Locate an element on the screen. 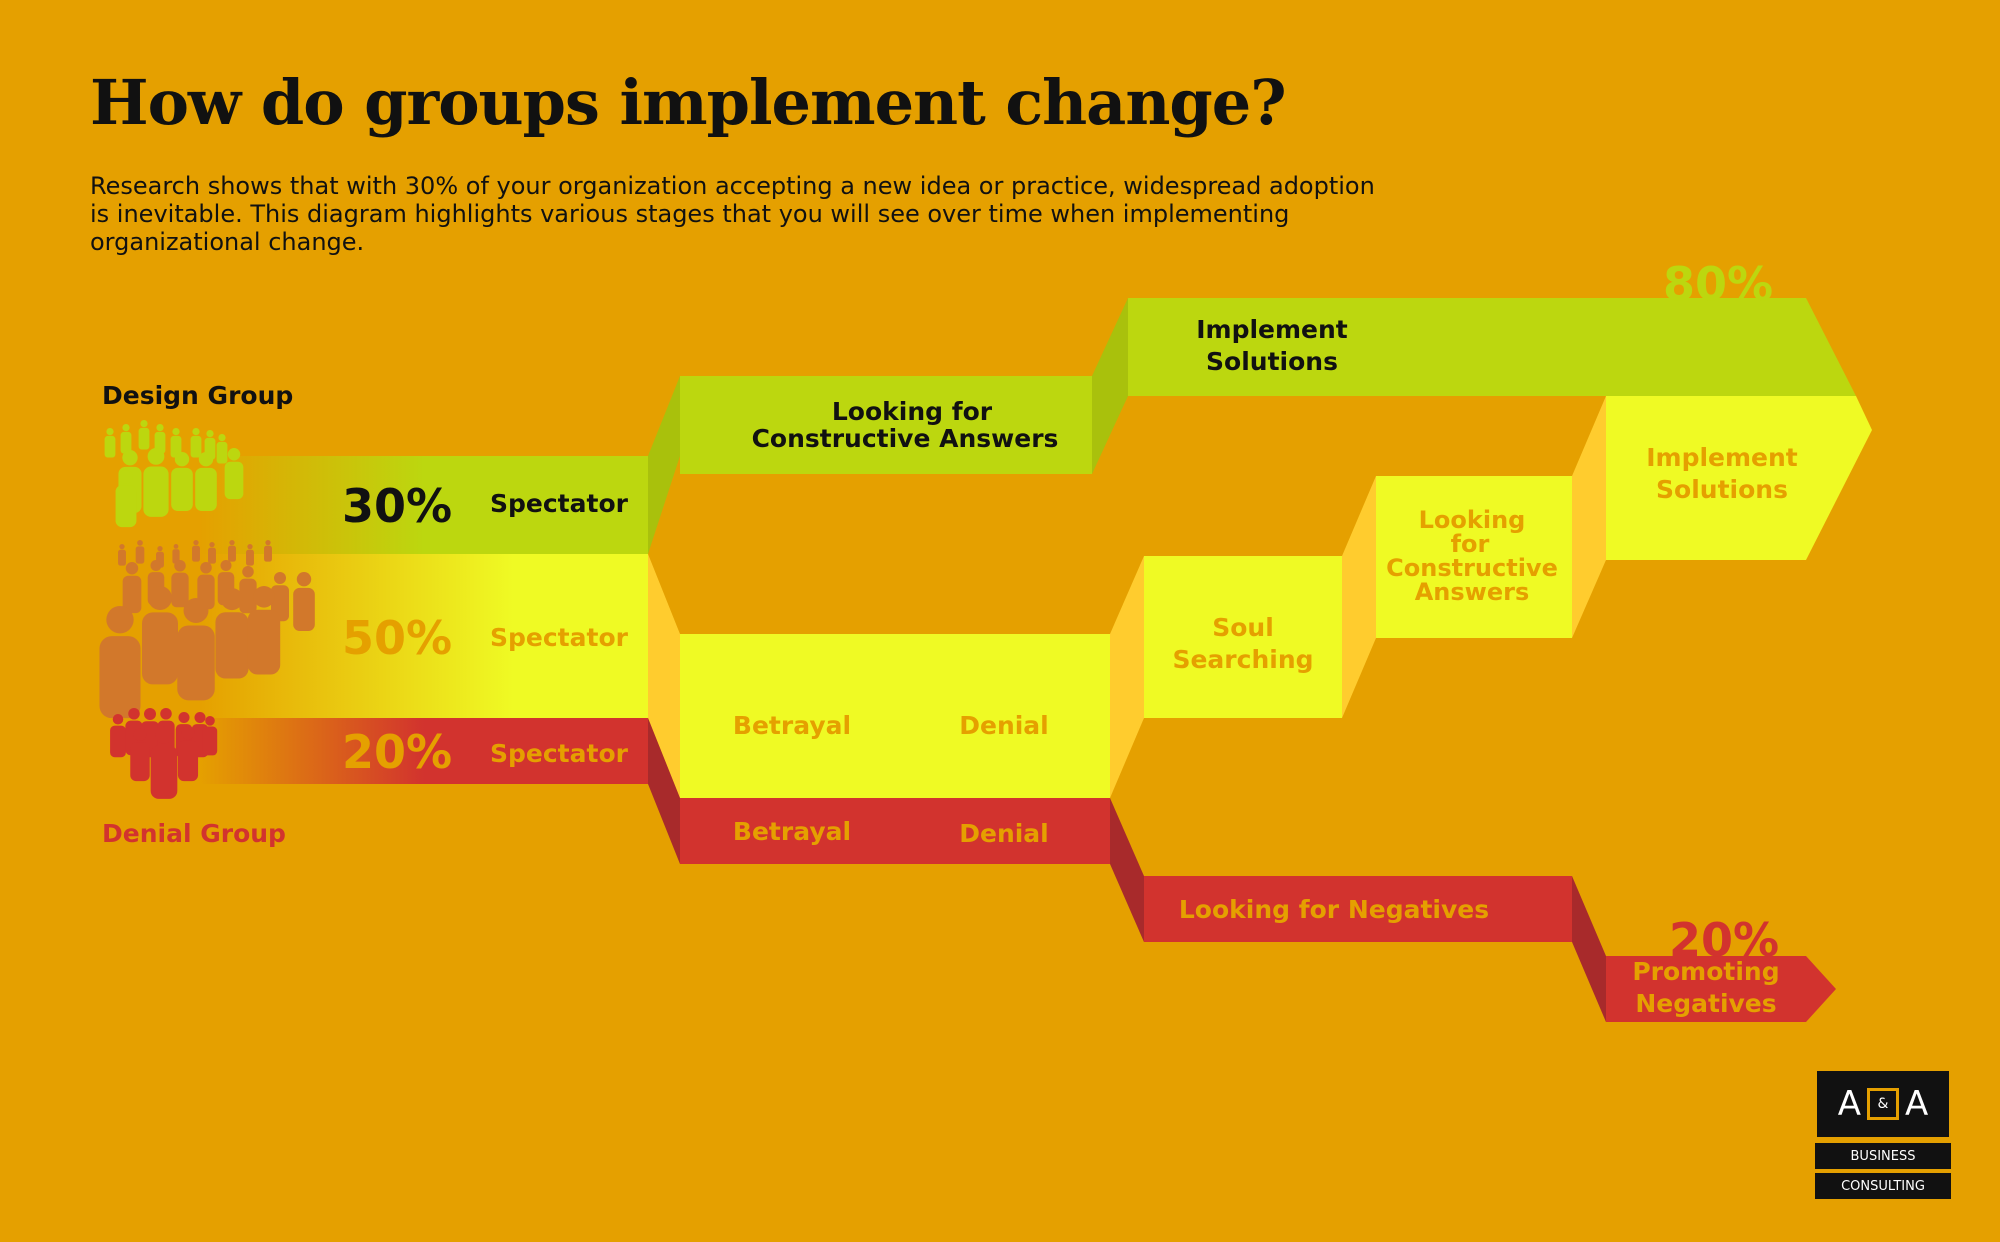  red-stage-promoting is located at coordinates (1721, 989).